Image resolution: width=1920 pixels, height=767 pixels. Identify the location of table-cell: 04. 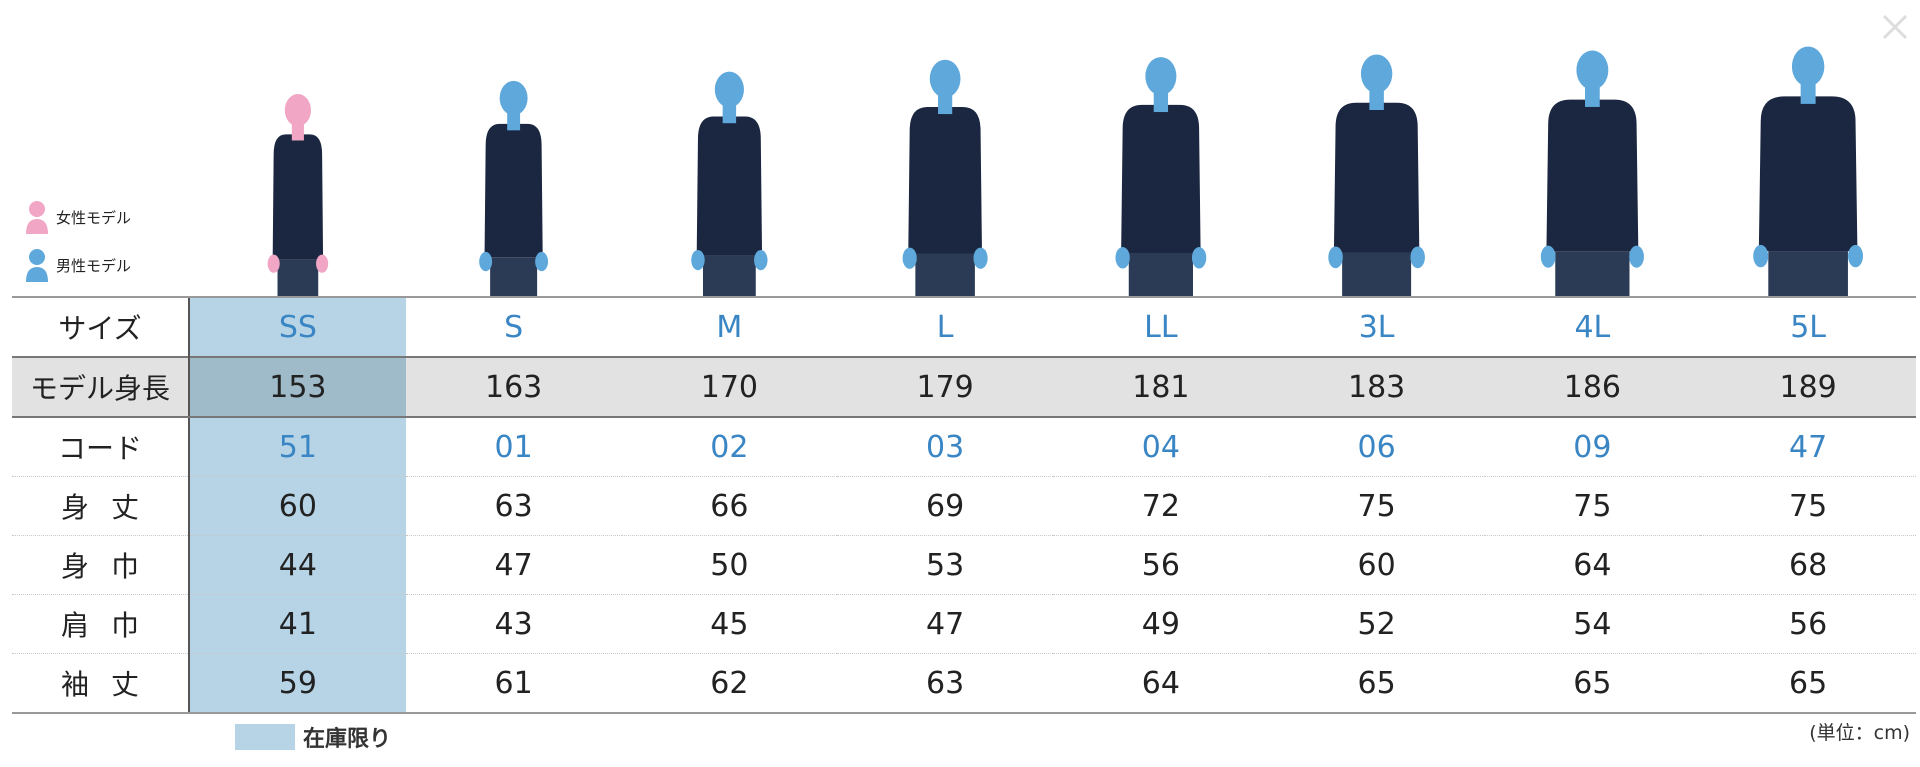
(1161, 447).